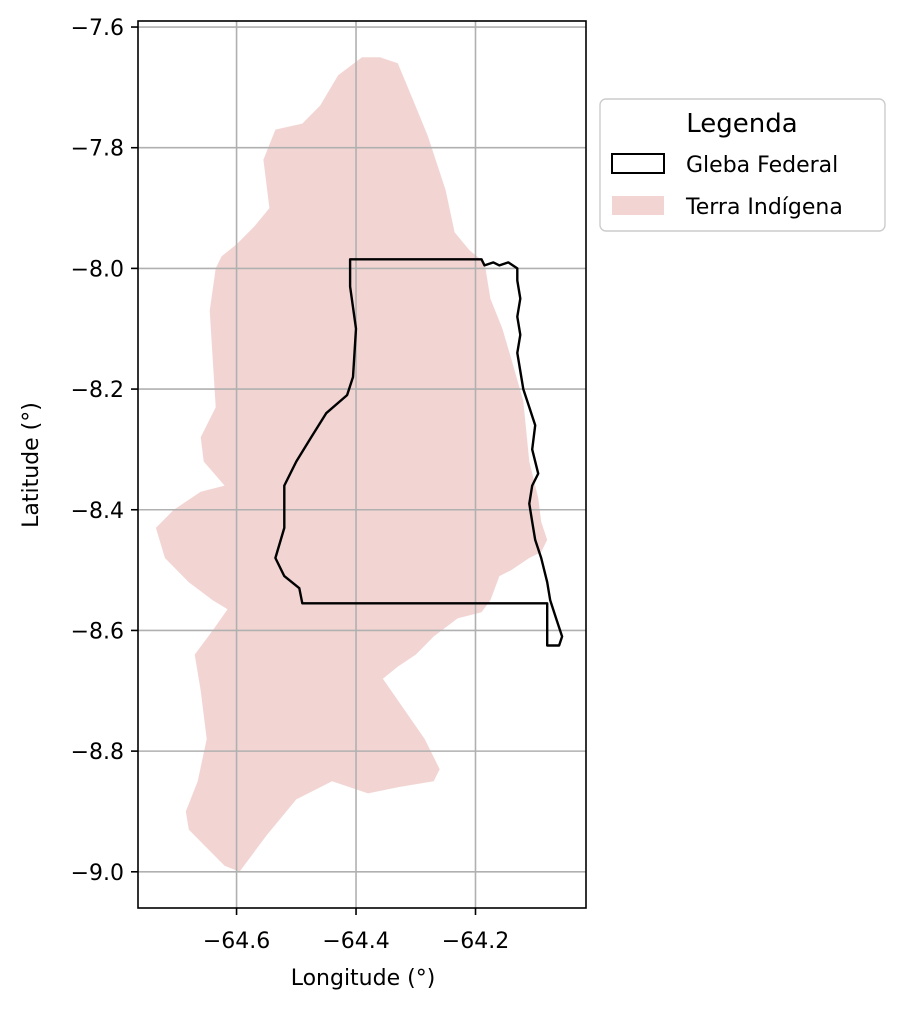  What do you see at coordinates (97, 28) in the screenshot?
I see `y-tick-label: −7.6` at bounding box center [97, 28].